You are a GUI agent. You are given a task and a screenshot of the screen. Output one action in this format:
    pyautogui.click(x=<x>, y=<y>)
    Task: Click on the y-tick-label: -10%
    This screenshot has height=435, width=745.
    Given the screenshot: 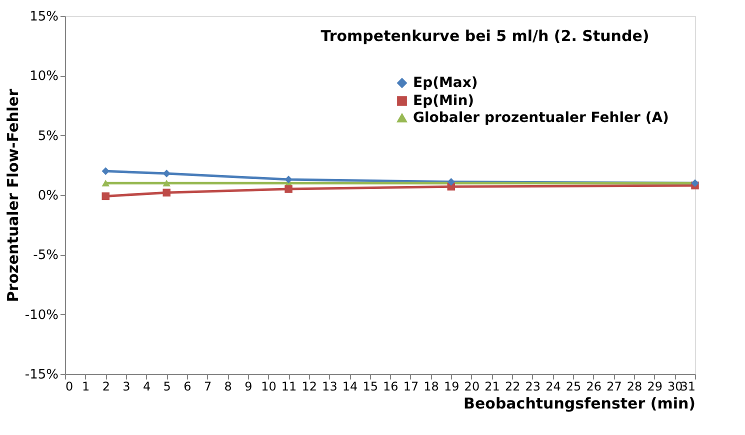 What is the action you would take?
    pyautogui.click(x=41, y=315)
    